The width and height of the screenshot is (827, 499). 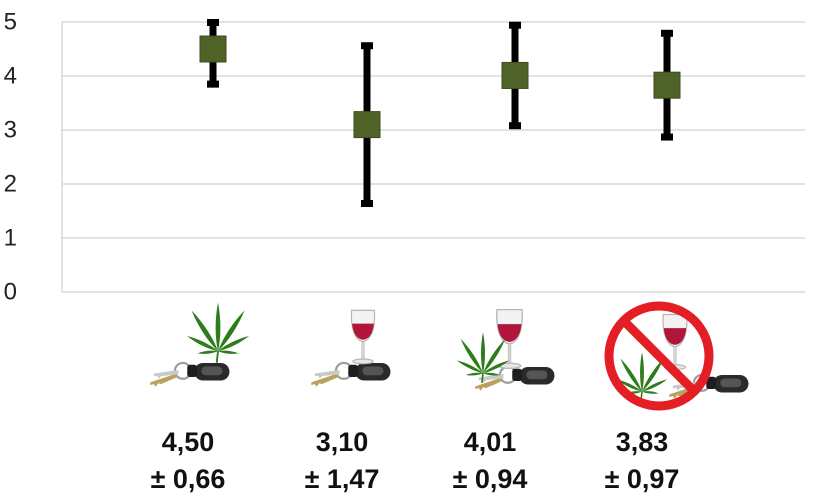 What do you see at coordinates (642, 479) in the screenshot?
I see `sd-value-label: ± 0,97` at bounding box center [642, 479].